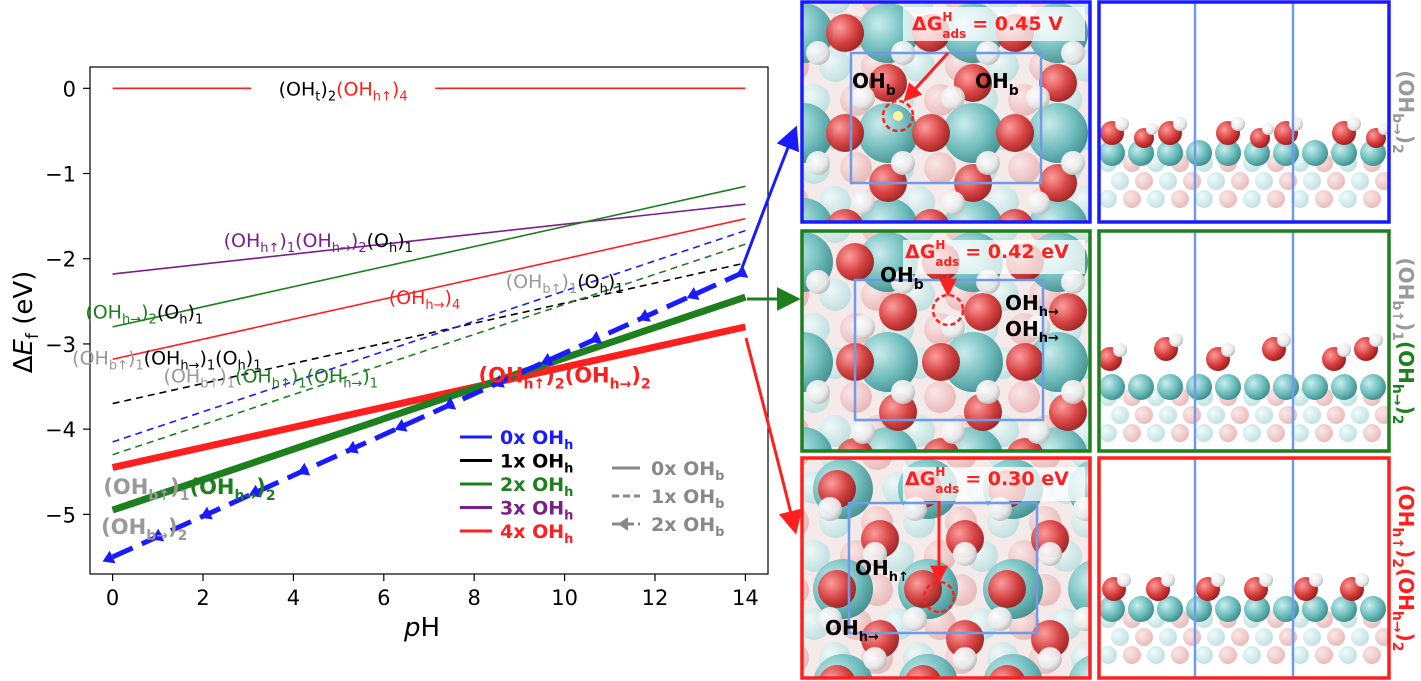  I want to click on panel-top-red, so click(946, 568).